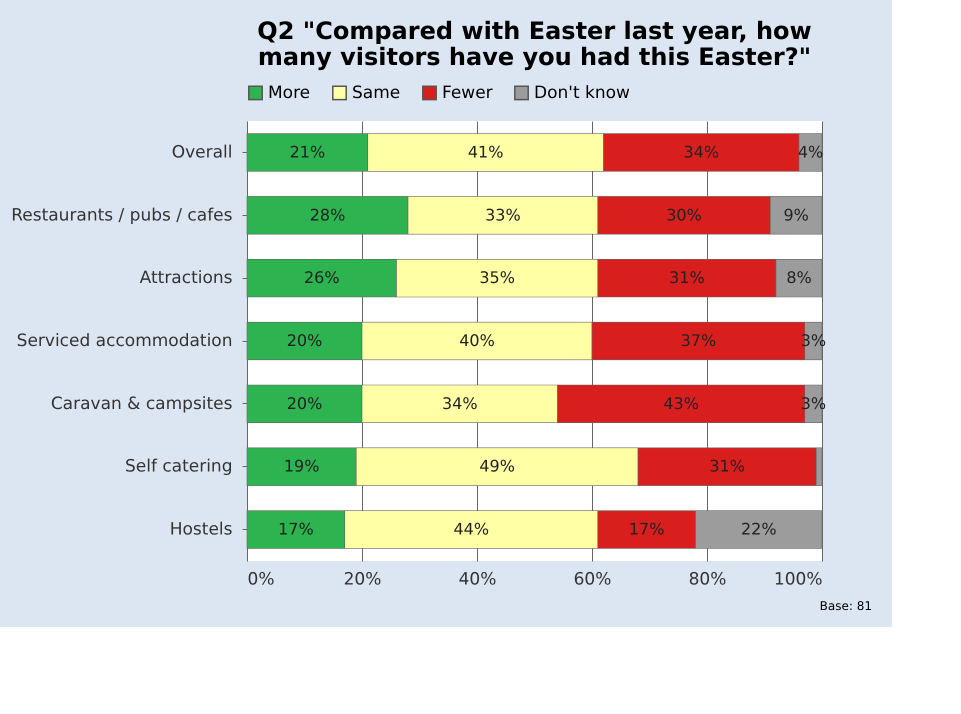 The image size is (961, 714). Describe the element at coordinates (846, 606) in the screenshot. I see `text: Base: 81` at that location.